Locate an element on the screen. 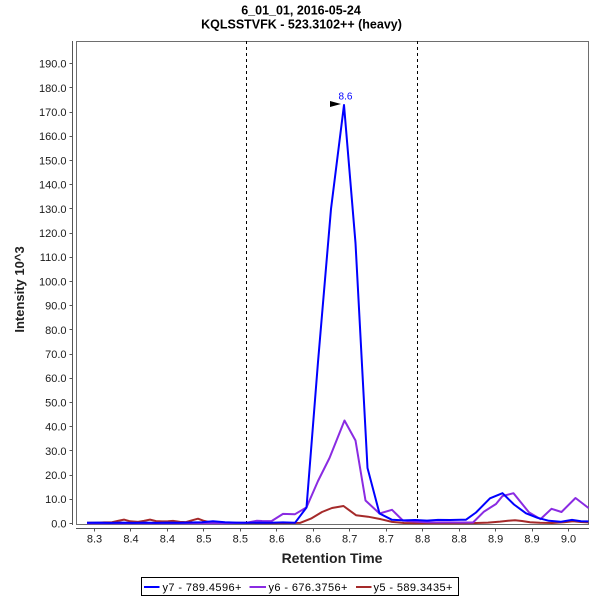 The image size is (600, 600). svg-text: 170.0 is located at coordinates (53, 113).